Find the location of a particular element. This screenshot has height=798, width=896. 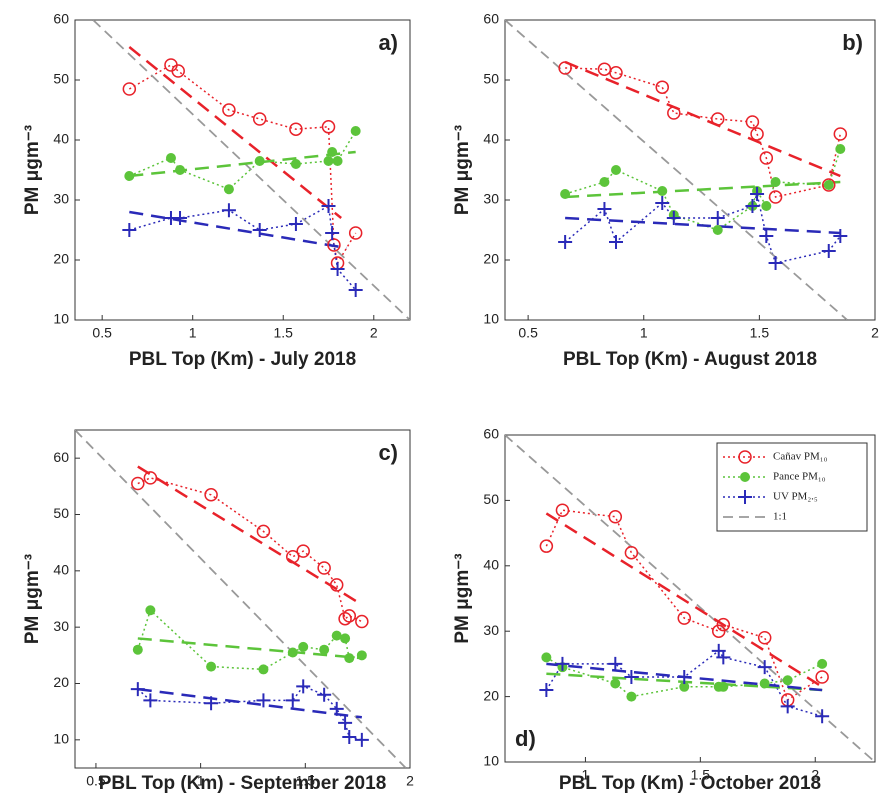

panel-label: d) is located at coordinates (525, 738).